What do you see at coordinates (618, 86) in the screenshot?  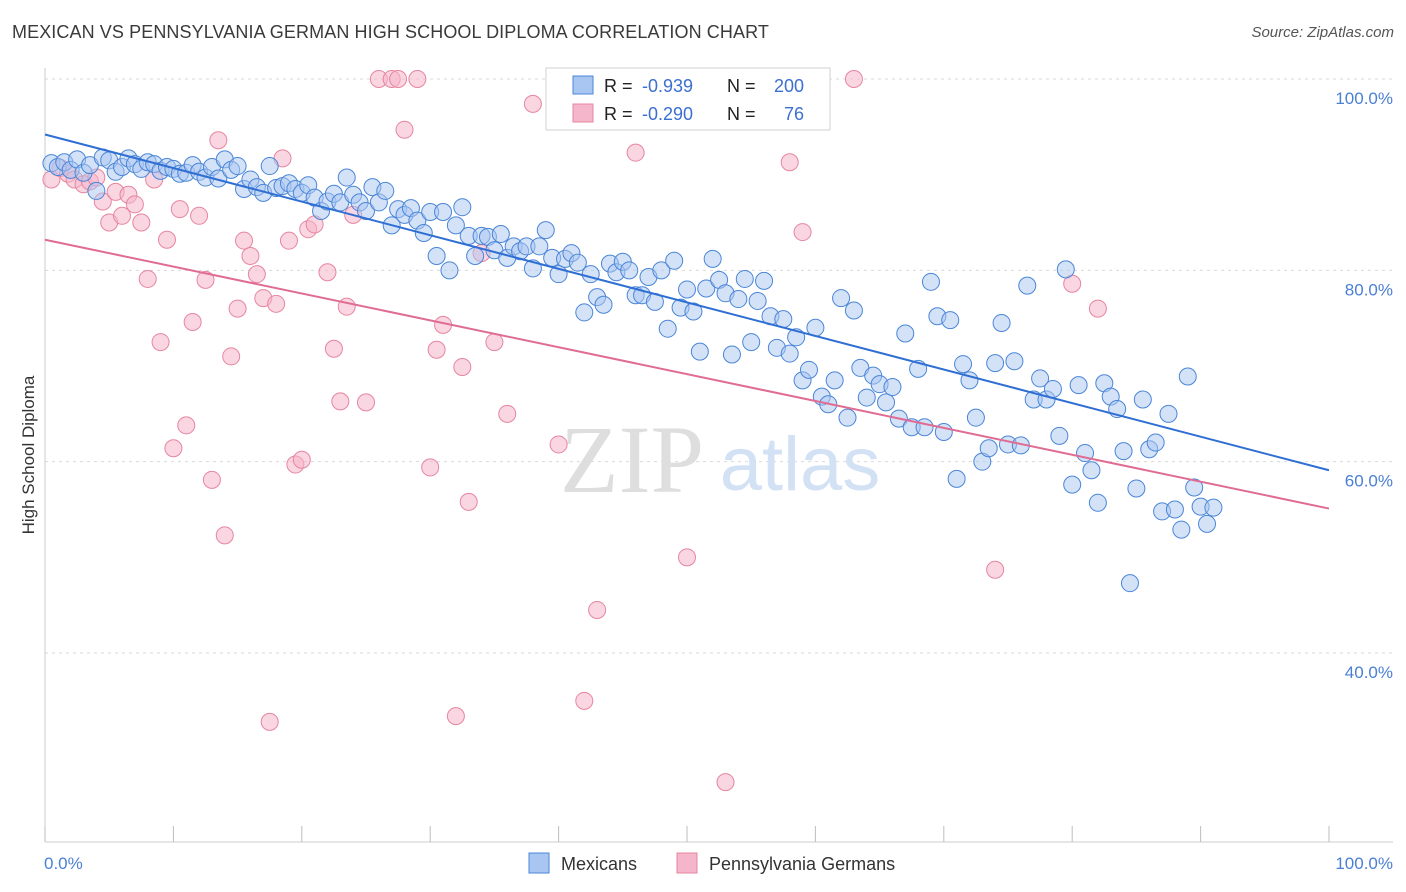 I see `mexicans-r-label: R =` at bounding box center [618, 86].